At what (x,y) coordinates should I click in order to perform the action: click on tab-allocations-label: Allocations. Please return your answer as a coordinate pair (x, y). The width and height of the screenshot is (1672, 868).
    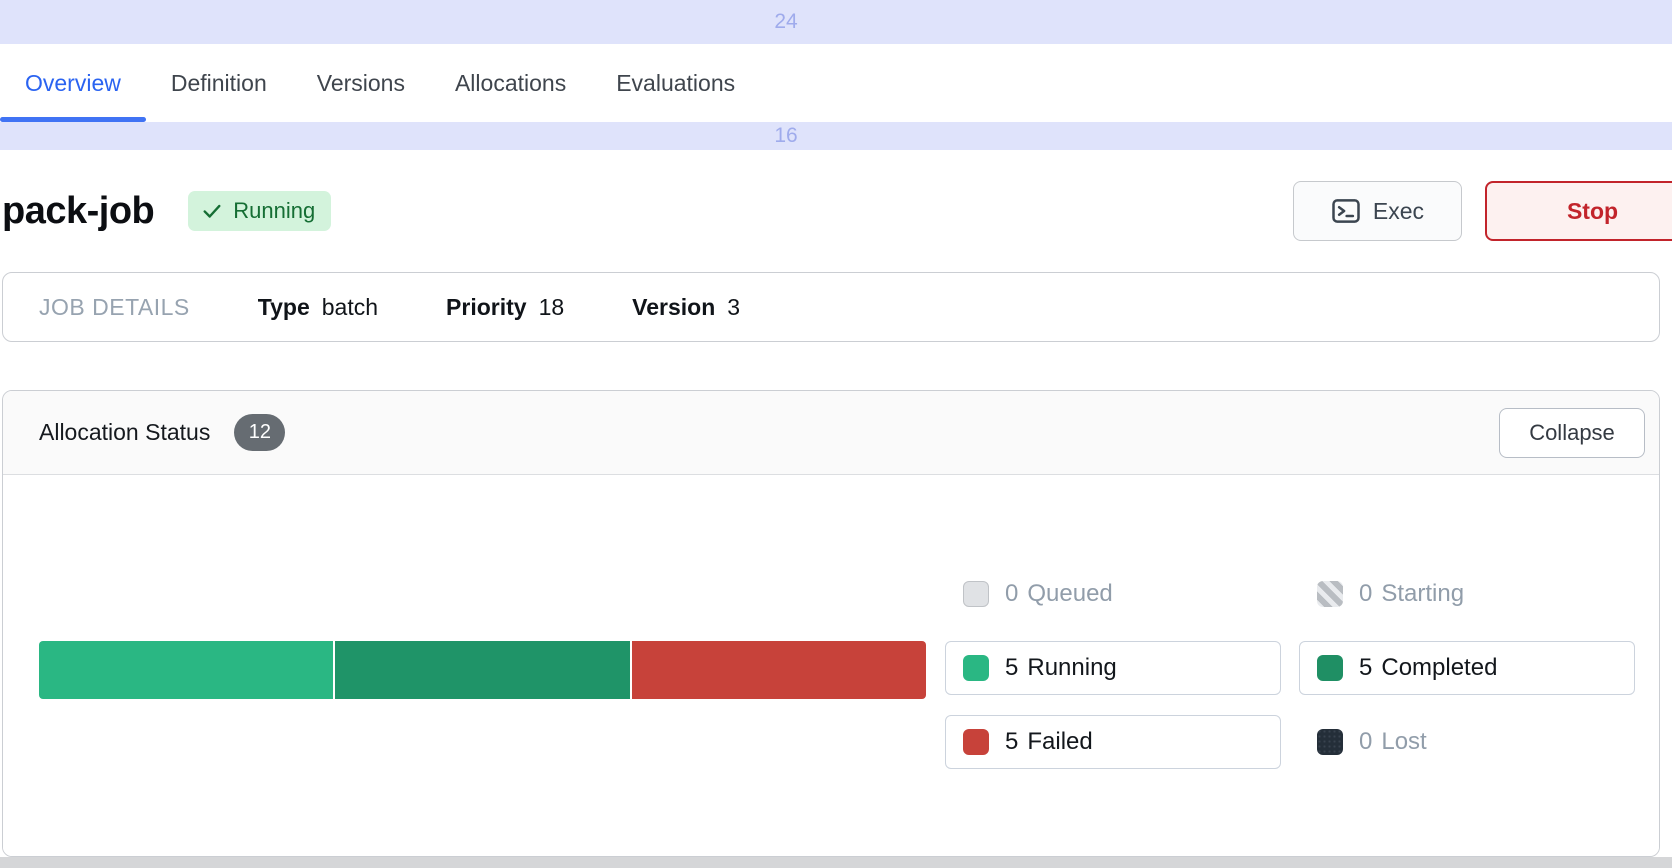
    Looking at the image, I should click on (510, 82).